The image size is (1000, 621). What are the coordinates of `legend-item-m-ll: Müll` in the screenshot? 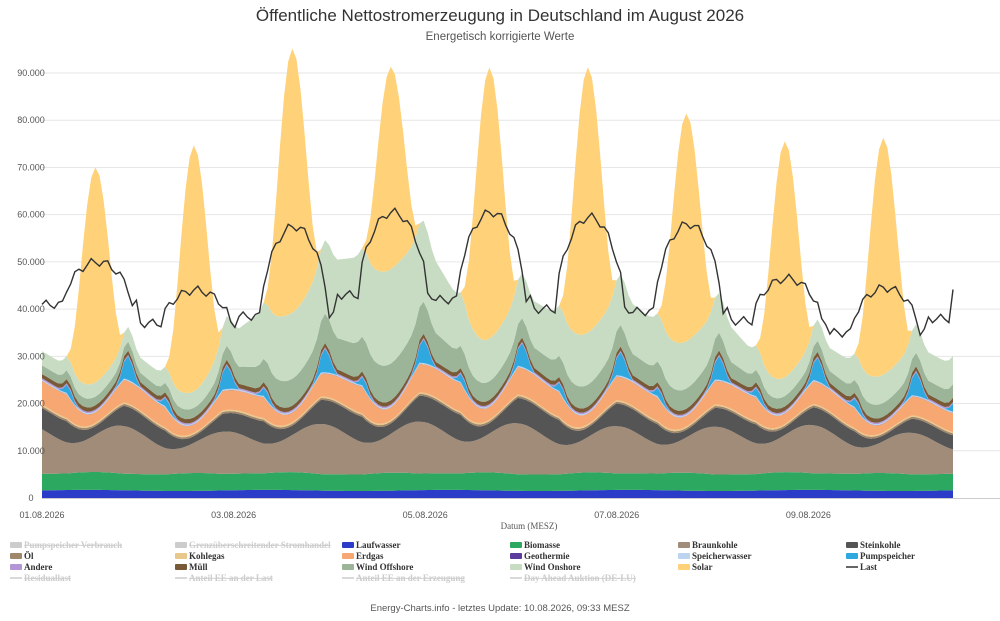 It's located at (191, 567).